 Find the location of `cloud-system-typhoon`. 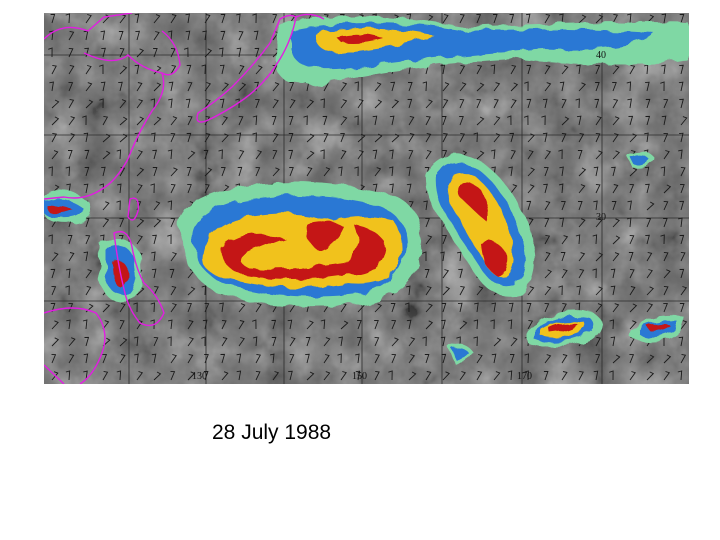

cloud-system-typhoon is located at coordinates (300, 245).